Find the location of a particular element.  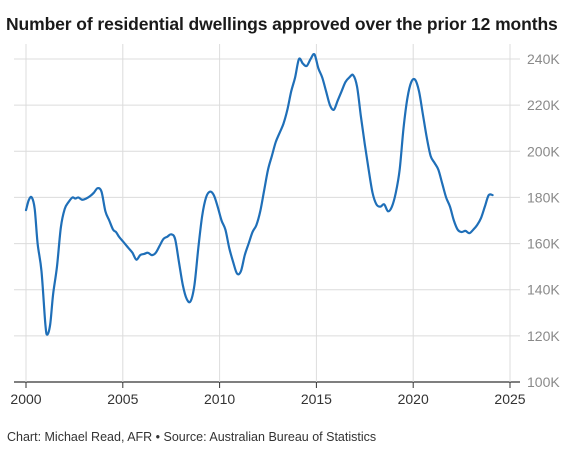

y-tick-label: 180K is located at coordinates (543, 197).